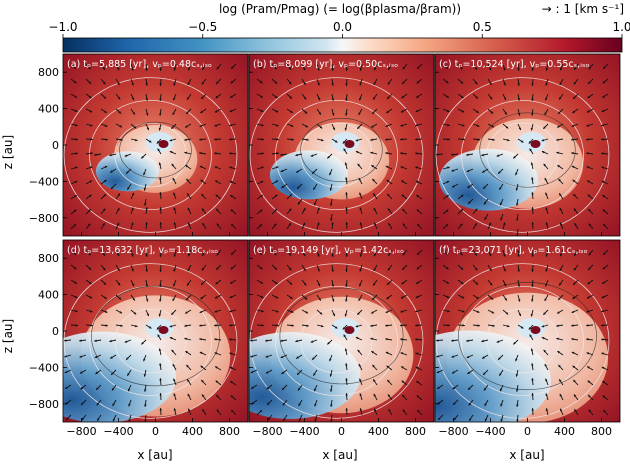 The width and height of the screenshot is (630, 464). Describe the element at coordinates (336, 340) in the screenshot. I see `density-contour` at that location.